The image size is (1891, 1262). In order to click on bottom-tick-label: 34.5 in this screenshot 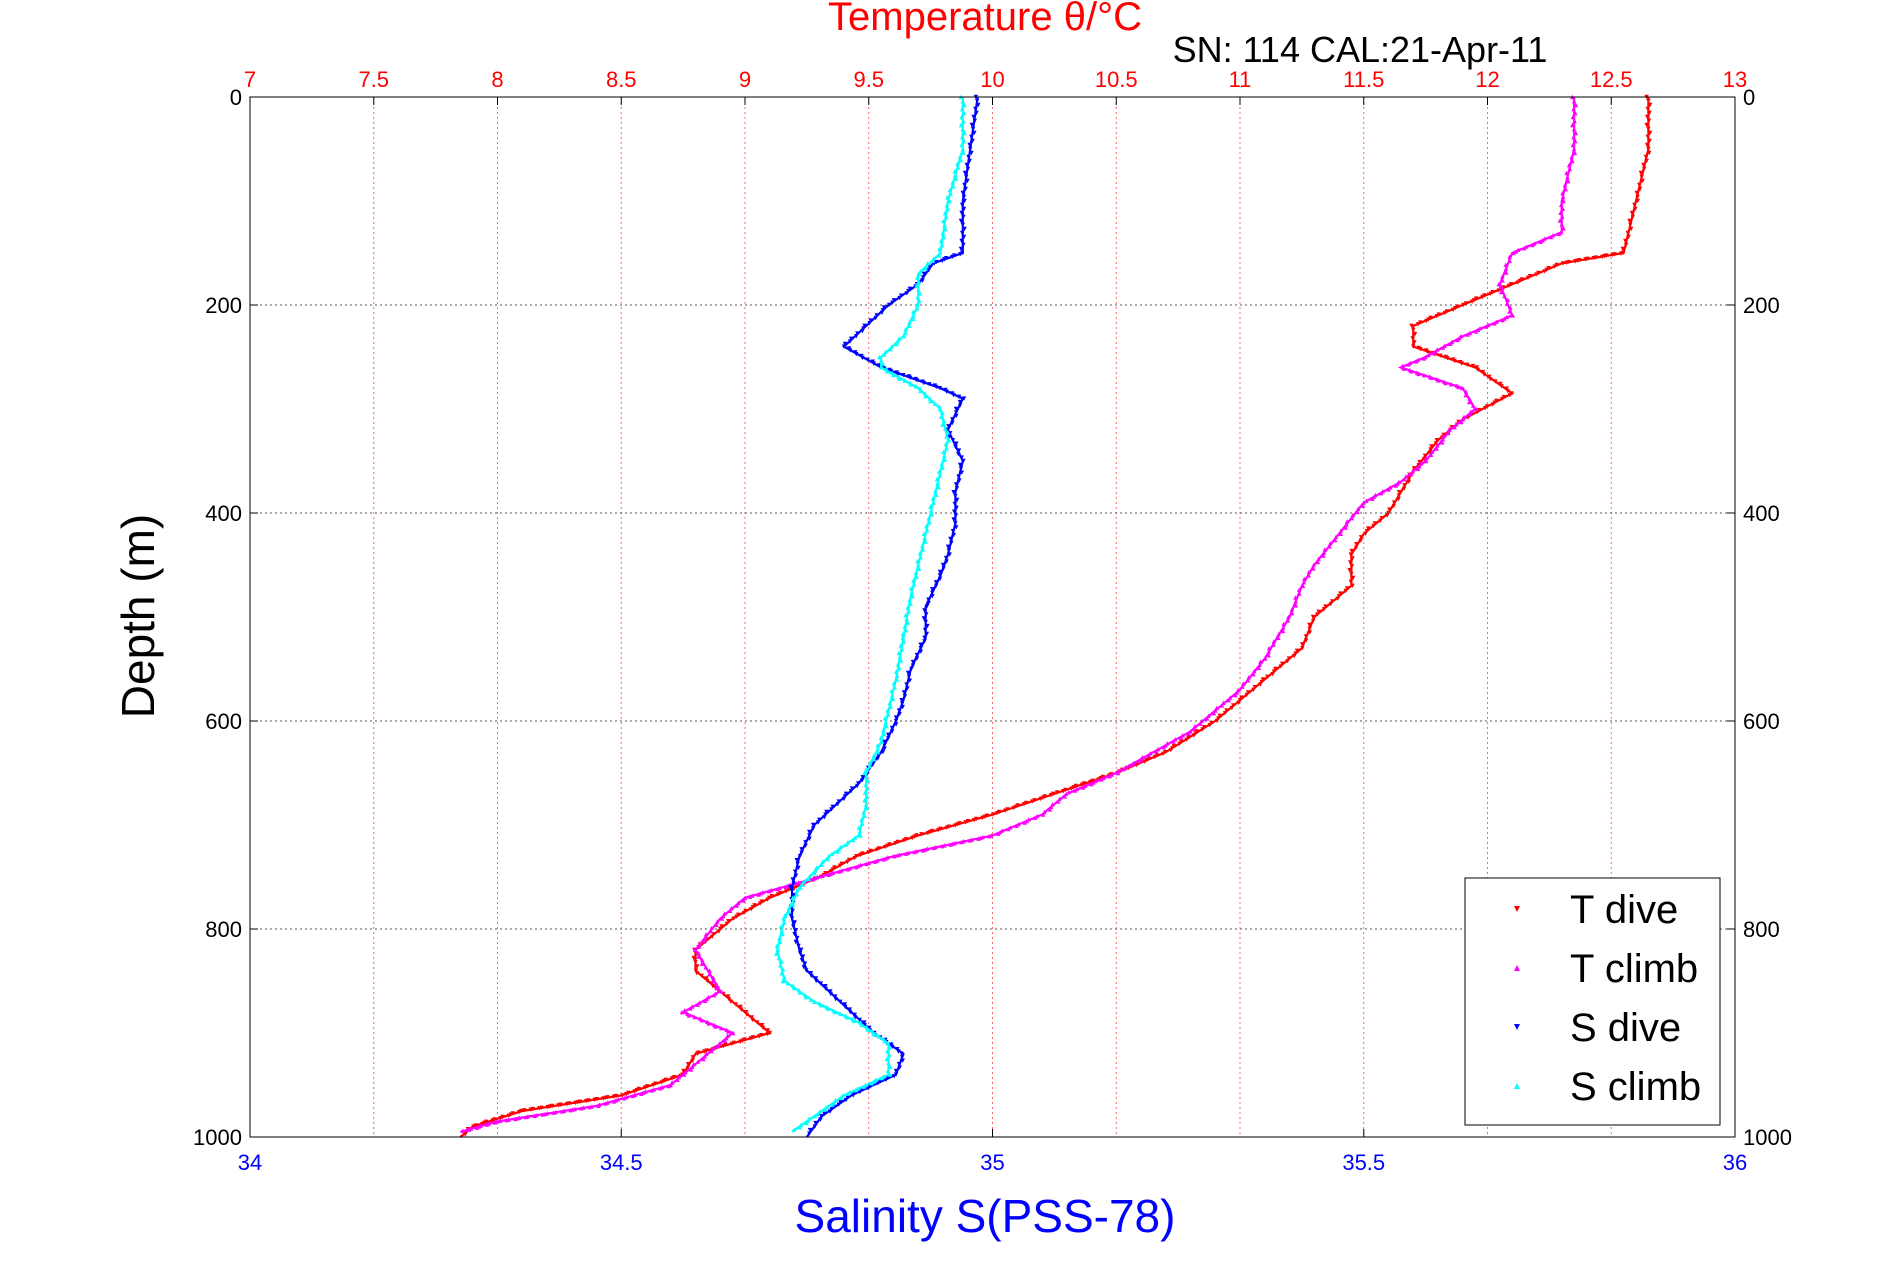, I will do `click(621, 1162)`.